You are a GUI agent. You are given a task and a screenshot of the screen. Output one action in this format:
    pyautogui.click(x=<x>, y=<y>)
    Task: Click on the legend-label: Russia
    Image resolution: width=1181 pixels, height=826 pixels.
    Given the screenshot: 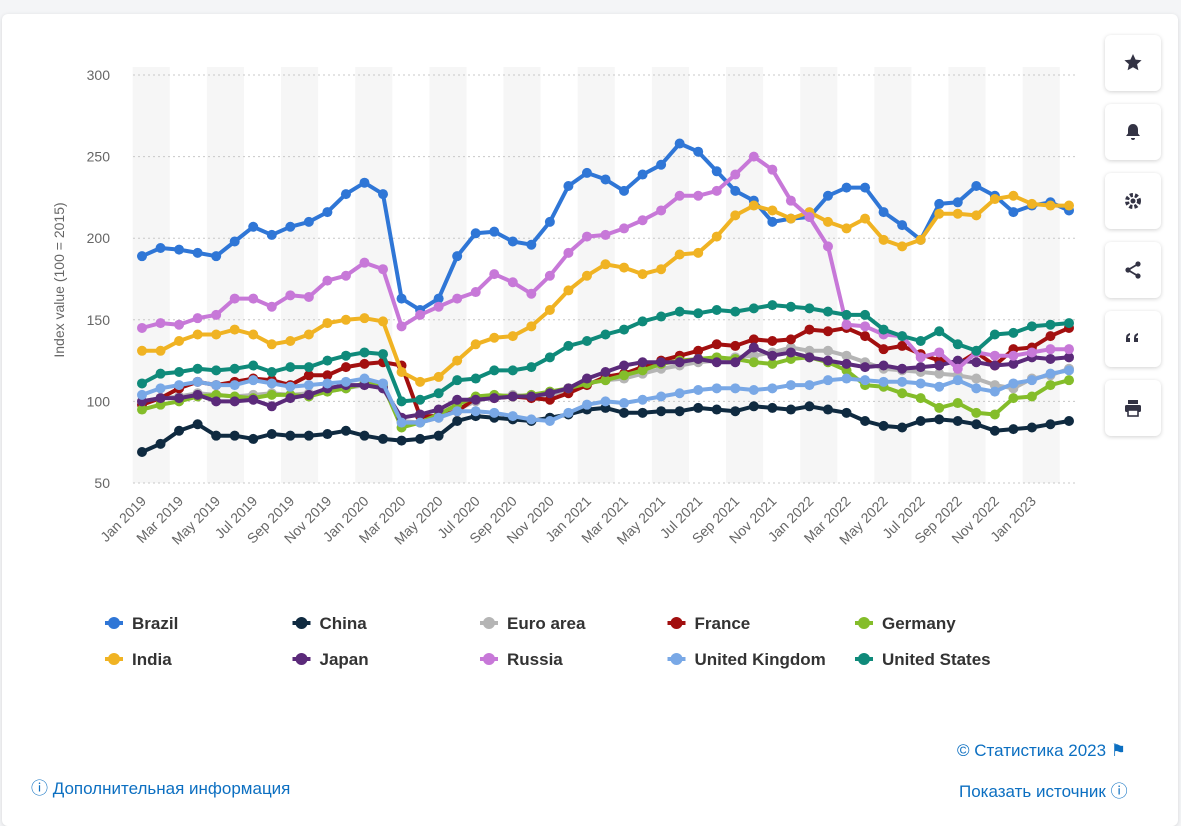 What is the action you would take?
    pyautogui.click(x=535, y=659)
    